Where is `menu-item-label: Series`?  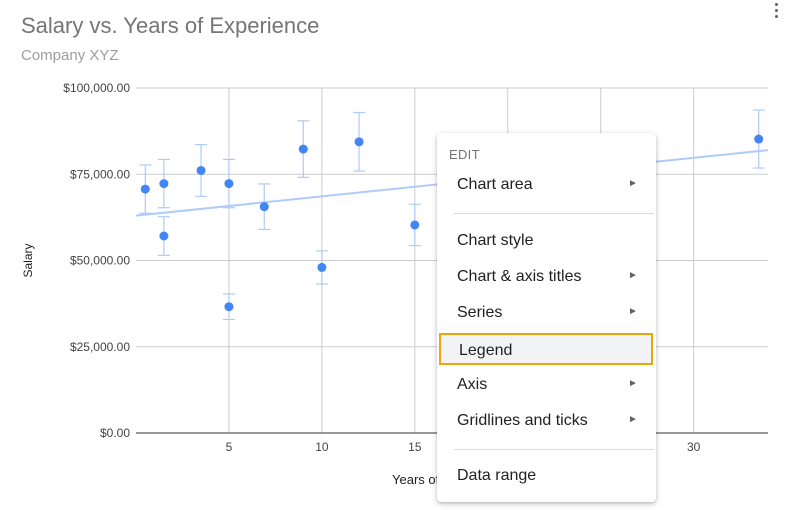 menu-item-label: Series is located at coordinates (480, 312).